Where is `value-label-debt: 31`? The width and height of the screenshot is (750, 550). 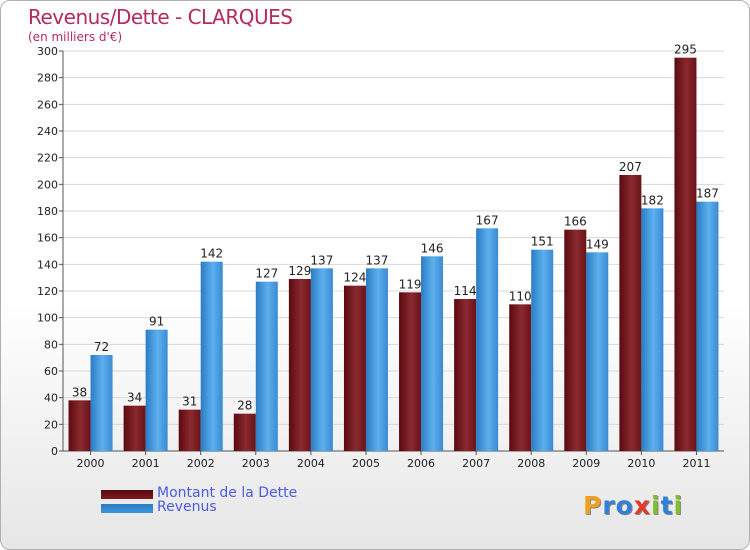 value-label-debt: 31 is located at coordinates (189, 402).